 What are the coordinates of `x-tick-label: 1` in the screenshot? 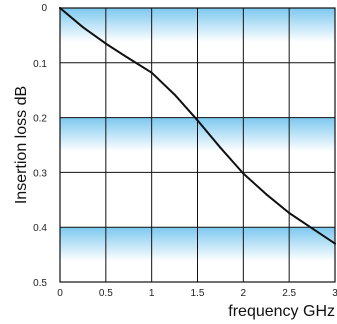 It's located at (152, 293).